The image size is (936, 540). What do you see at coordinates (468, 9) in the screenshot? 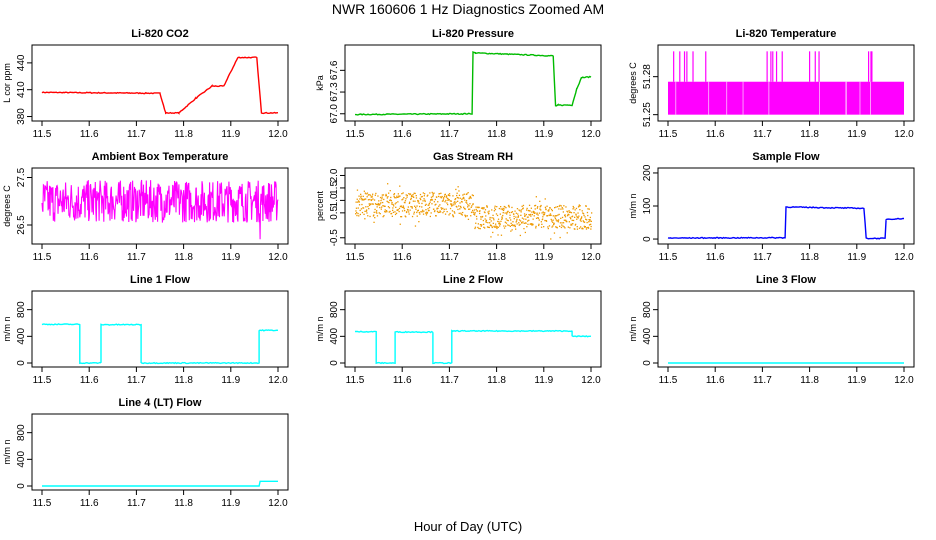
I see `figure-title: NWR 160606 1 Hz Diagnostics Zoomed AM` at bounding box center [468, 9].